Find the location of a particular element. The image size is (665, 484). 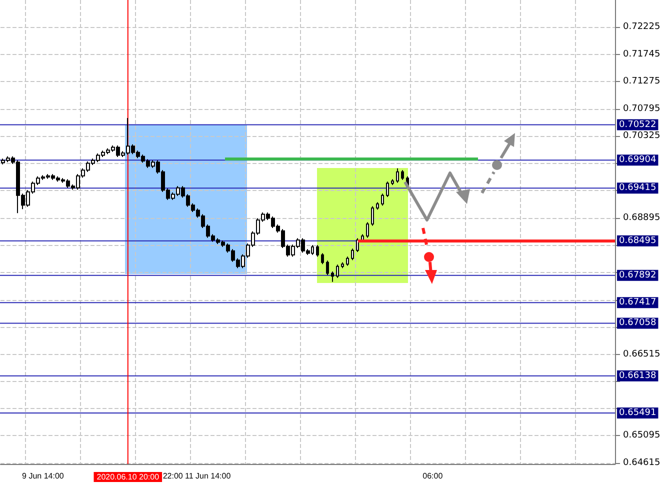

ref-line-label: 0.69904 is located at coordinates (637, 160).